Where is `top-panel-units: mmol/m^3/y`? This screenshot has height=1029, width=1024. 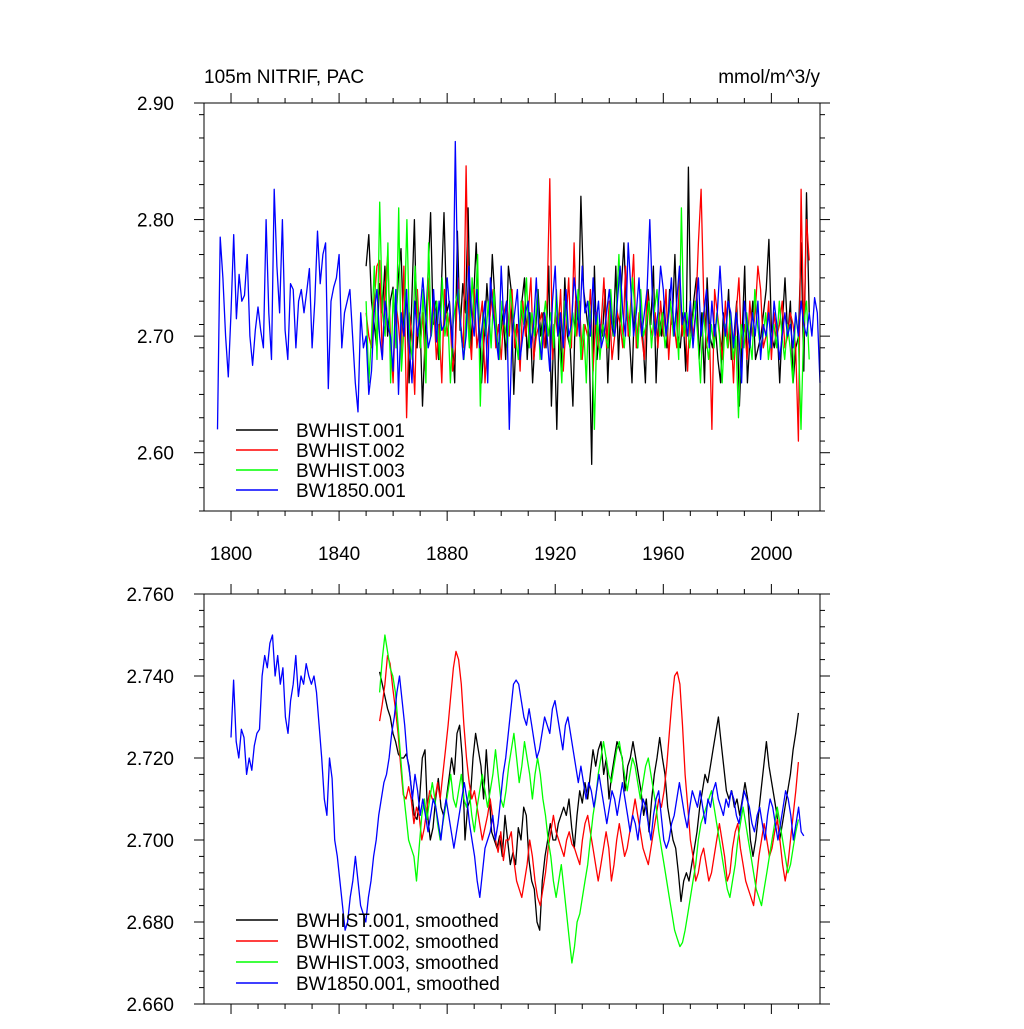 top-panel-units: mmol/m^3/y is located at coordinates (769, 77).